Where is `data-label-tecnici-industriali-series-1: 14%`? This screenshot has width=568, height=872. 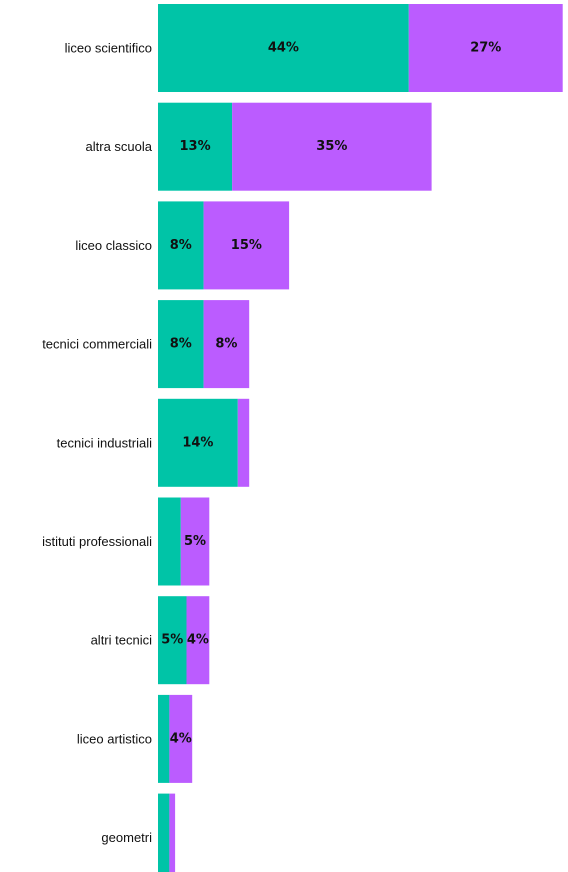 data-label-tecnici-industriali-series-1: 14% is located at coordinates (197, 442).